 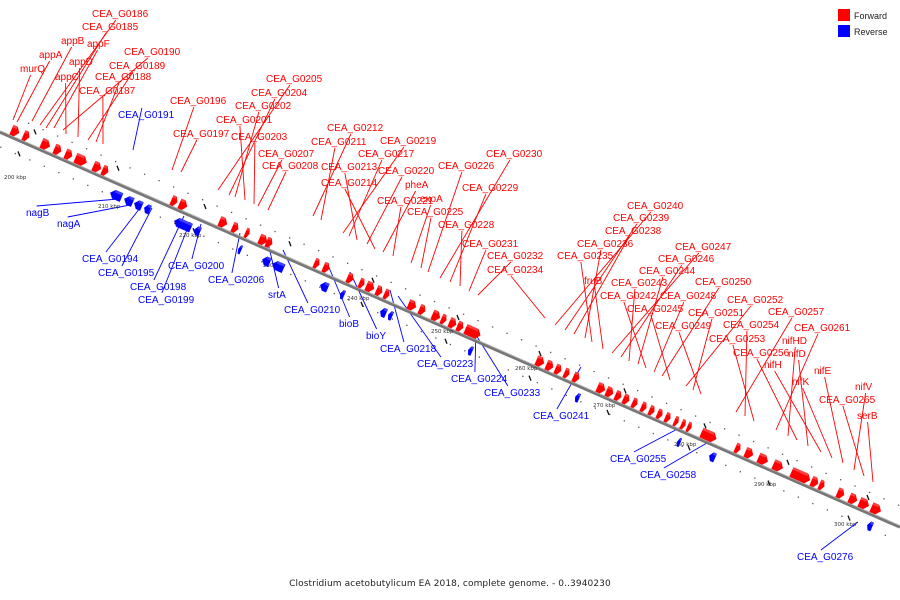 I want to click on forward-label-nifk: nifK, so click(x=801, y=382).